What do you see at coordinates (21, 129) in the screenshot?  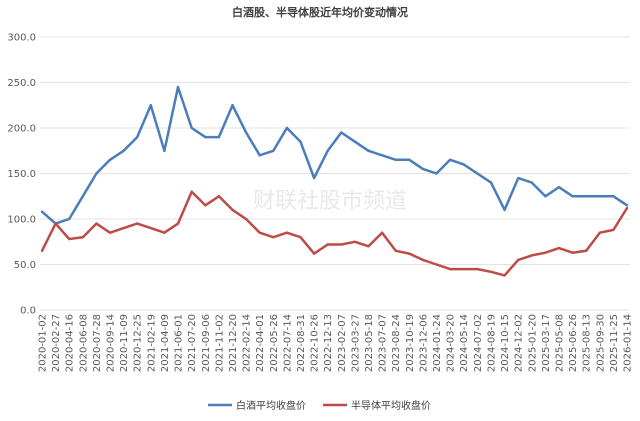 I see `y-tick-label: 200.0` at bounding box center [21, 129].